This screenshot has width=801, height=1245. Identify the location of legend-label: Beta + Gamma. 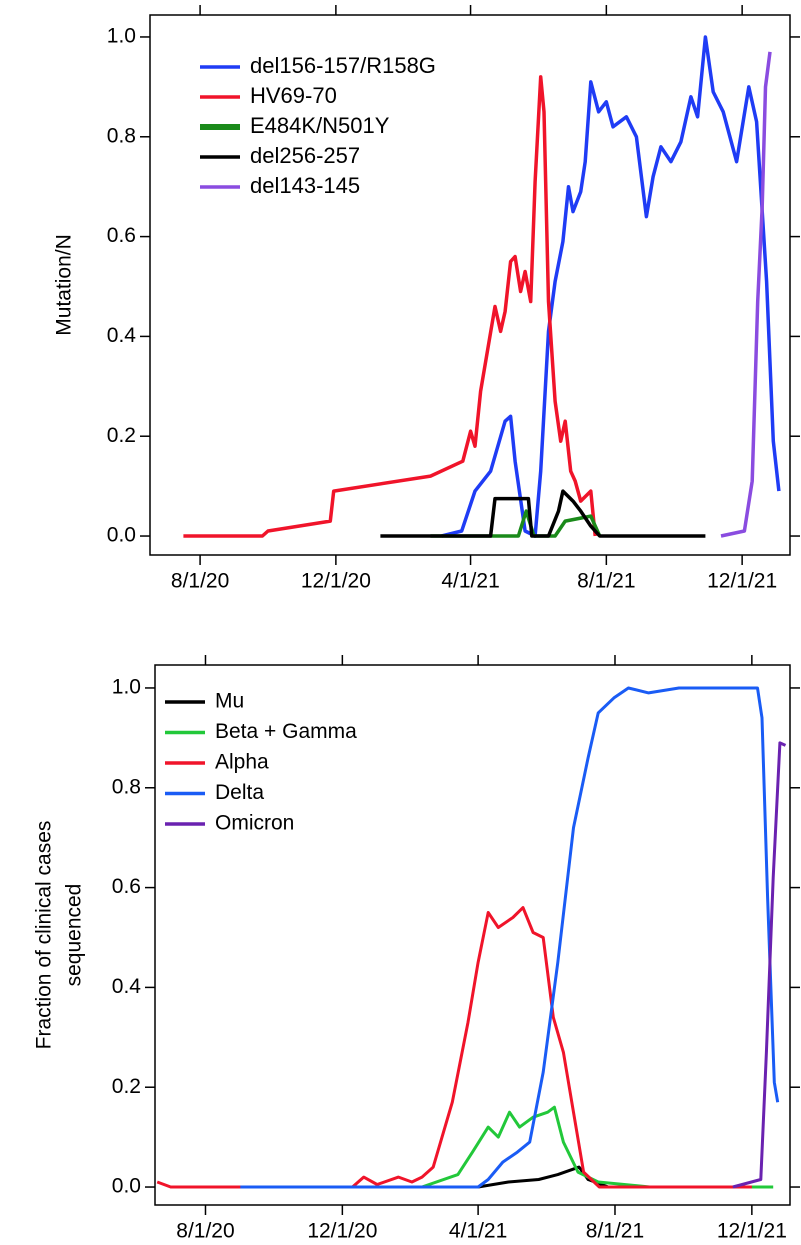
(286, 731).